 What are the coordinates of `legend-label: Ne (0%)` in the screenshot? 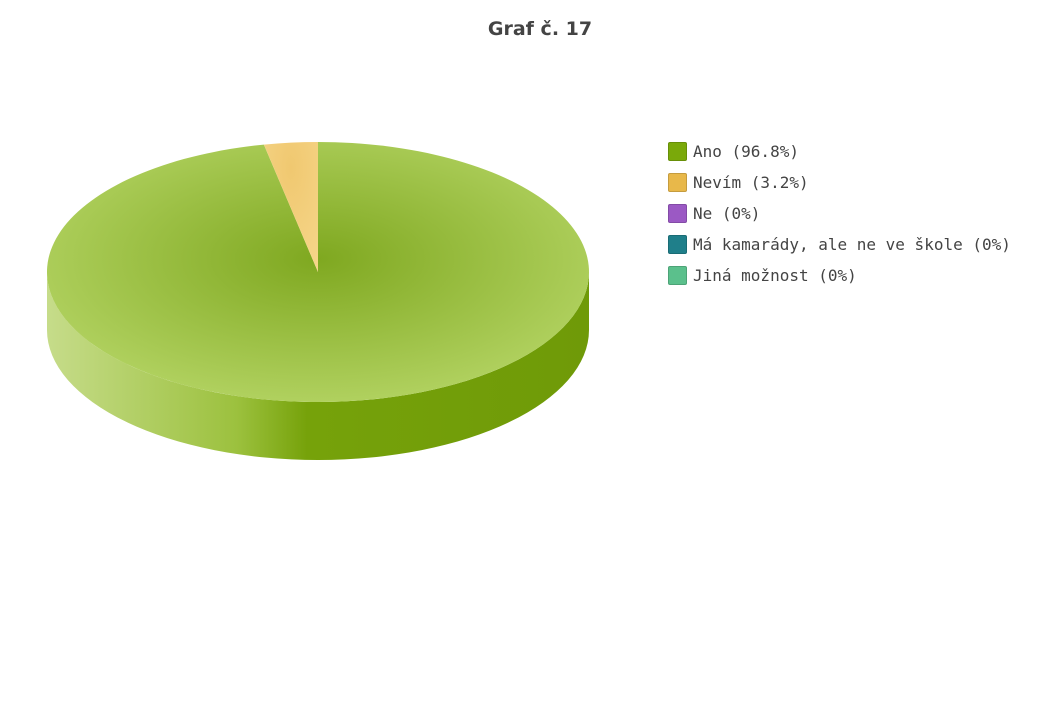 It's located at (727, 213).